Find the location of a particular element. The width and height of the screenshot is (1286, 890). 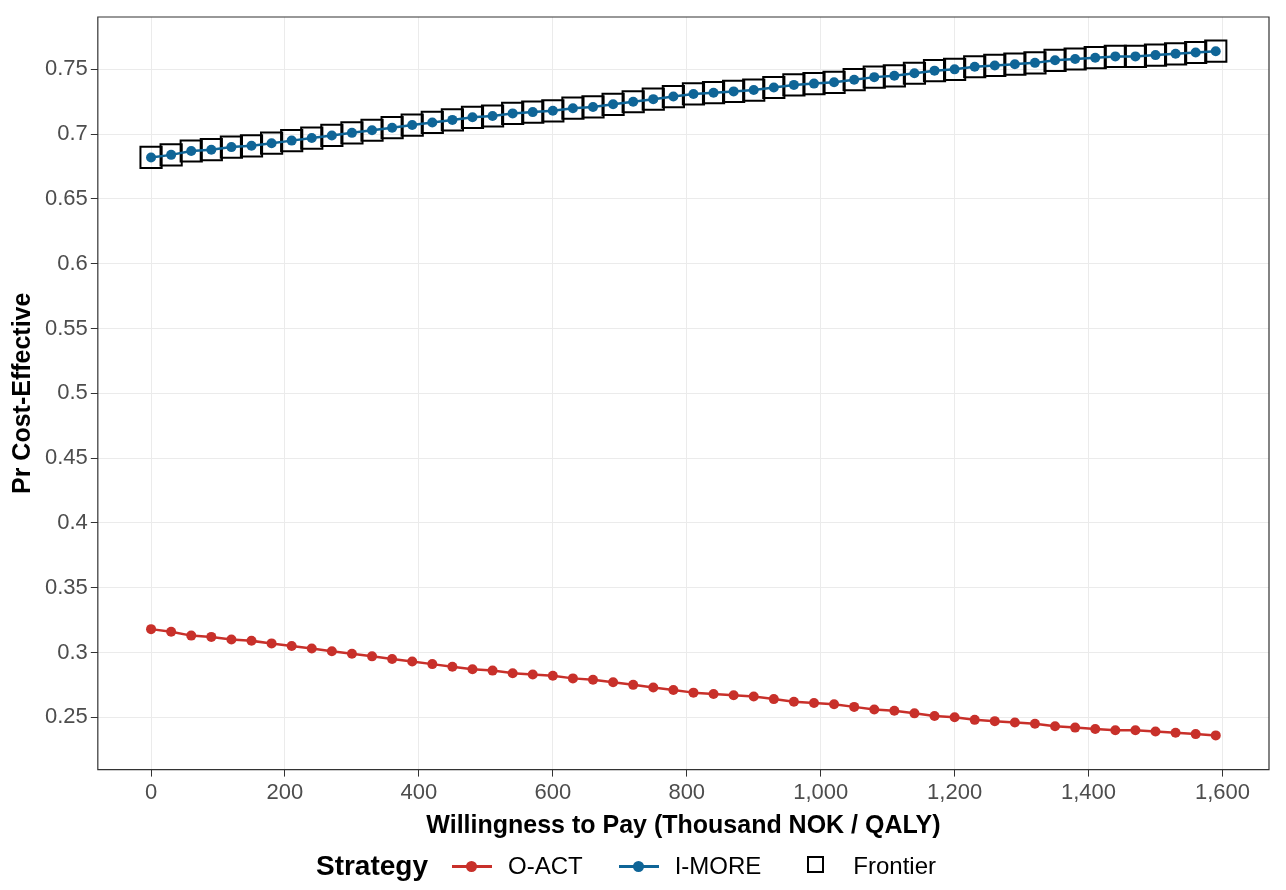

x-tick-label: 1,200 is located at coordinates (955, 791).